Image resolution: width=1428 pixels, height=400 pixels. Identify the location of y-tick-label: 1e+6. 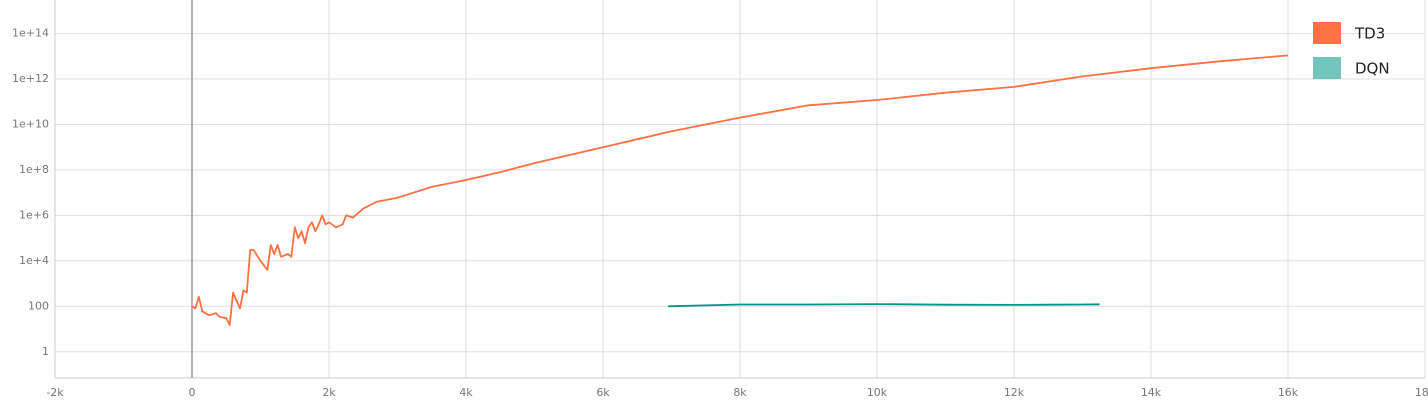
(34, 214).